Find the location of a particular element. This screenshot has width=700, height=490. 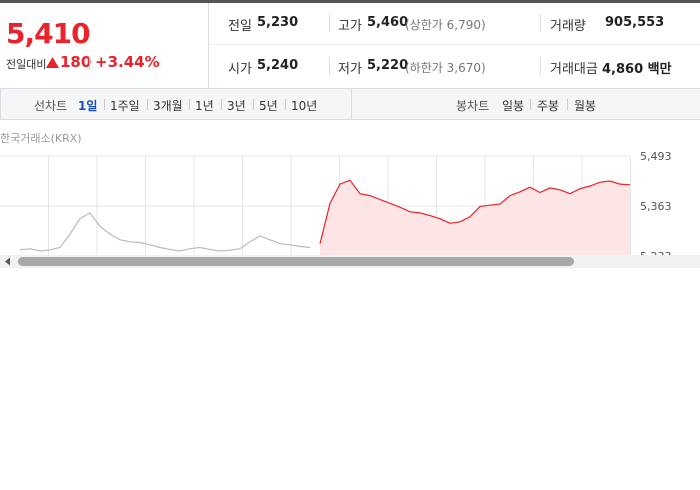

stat-value: 5,230 is located at coordinates (278, 22).